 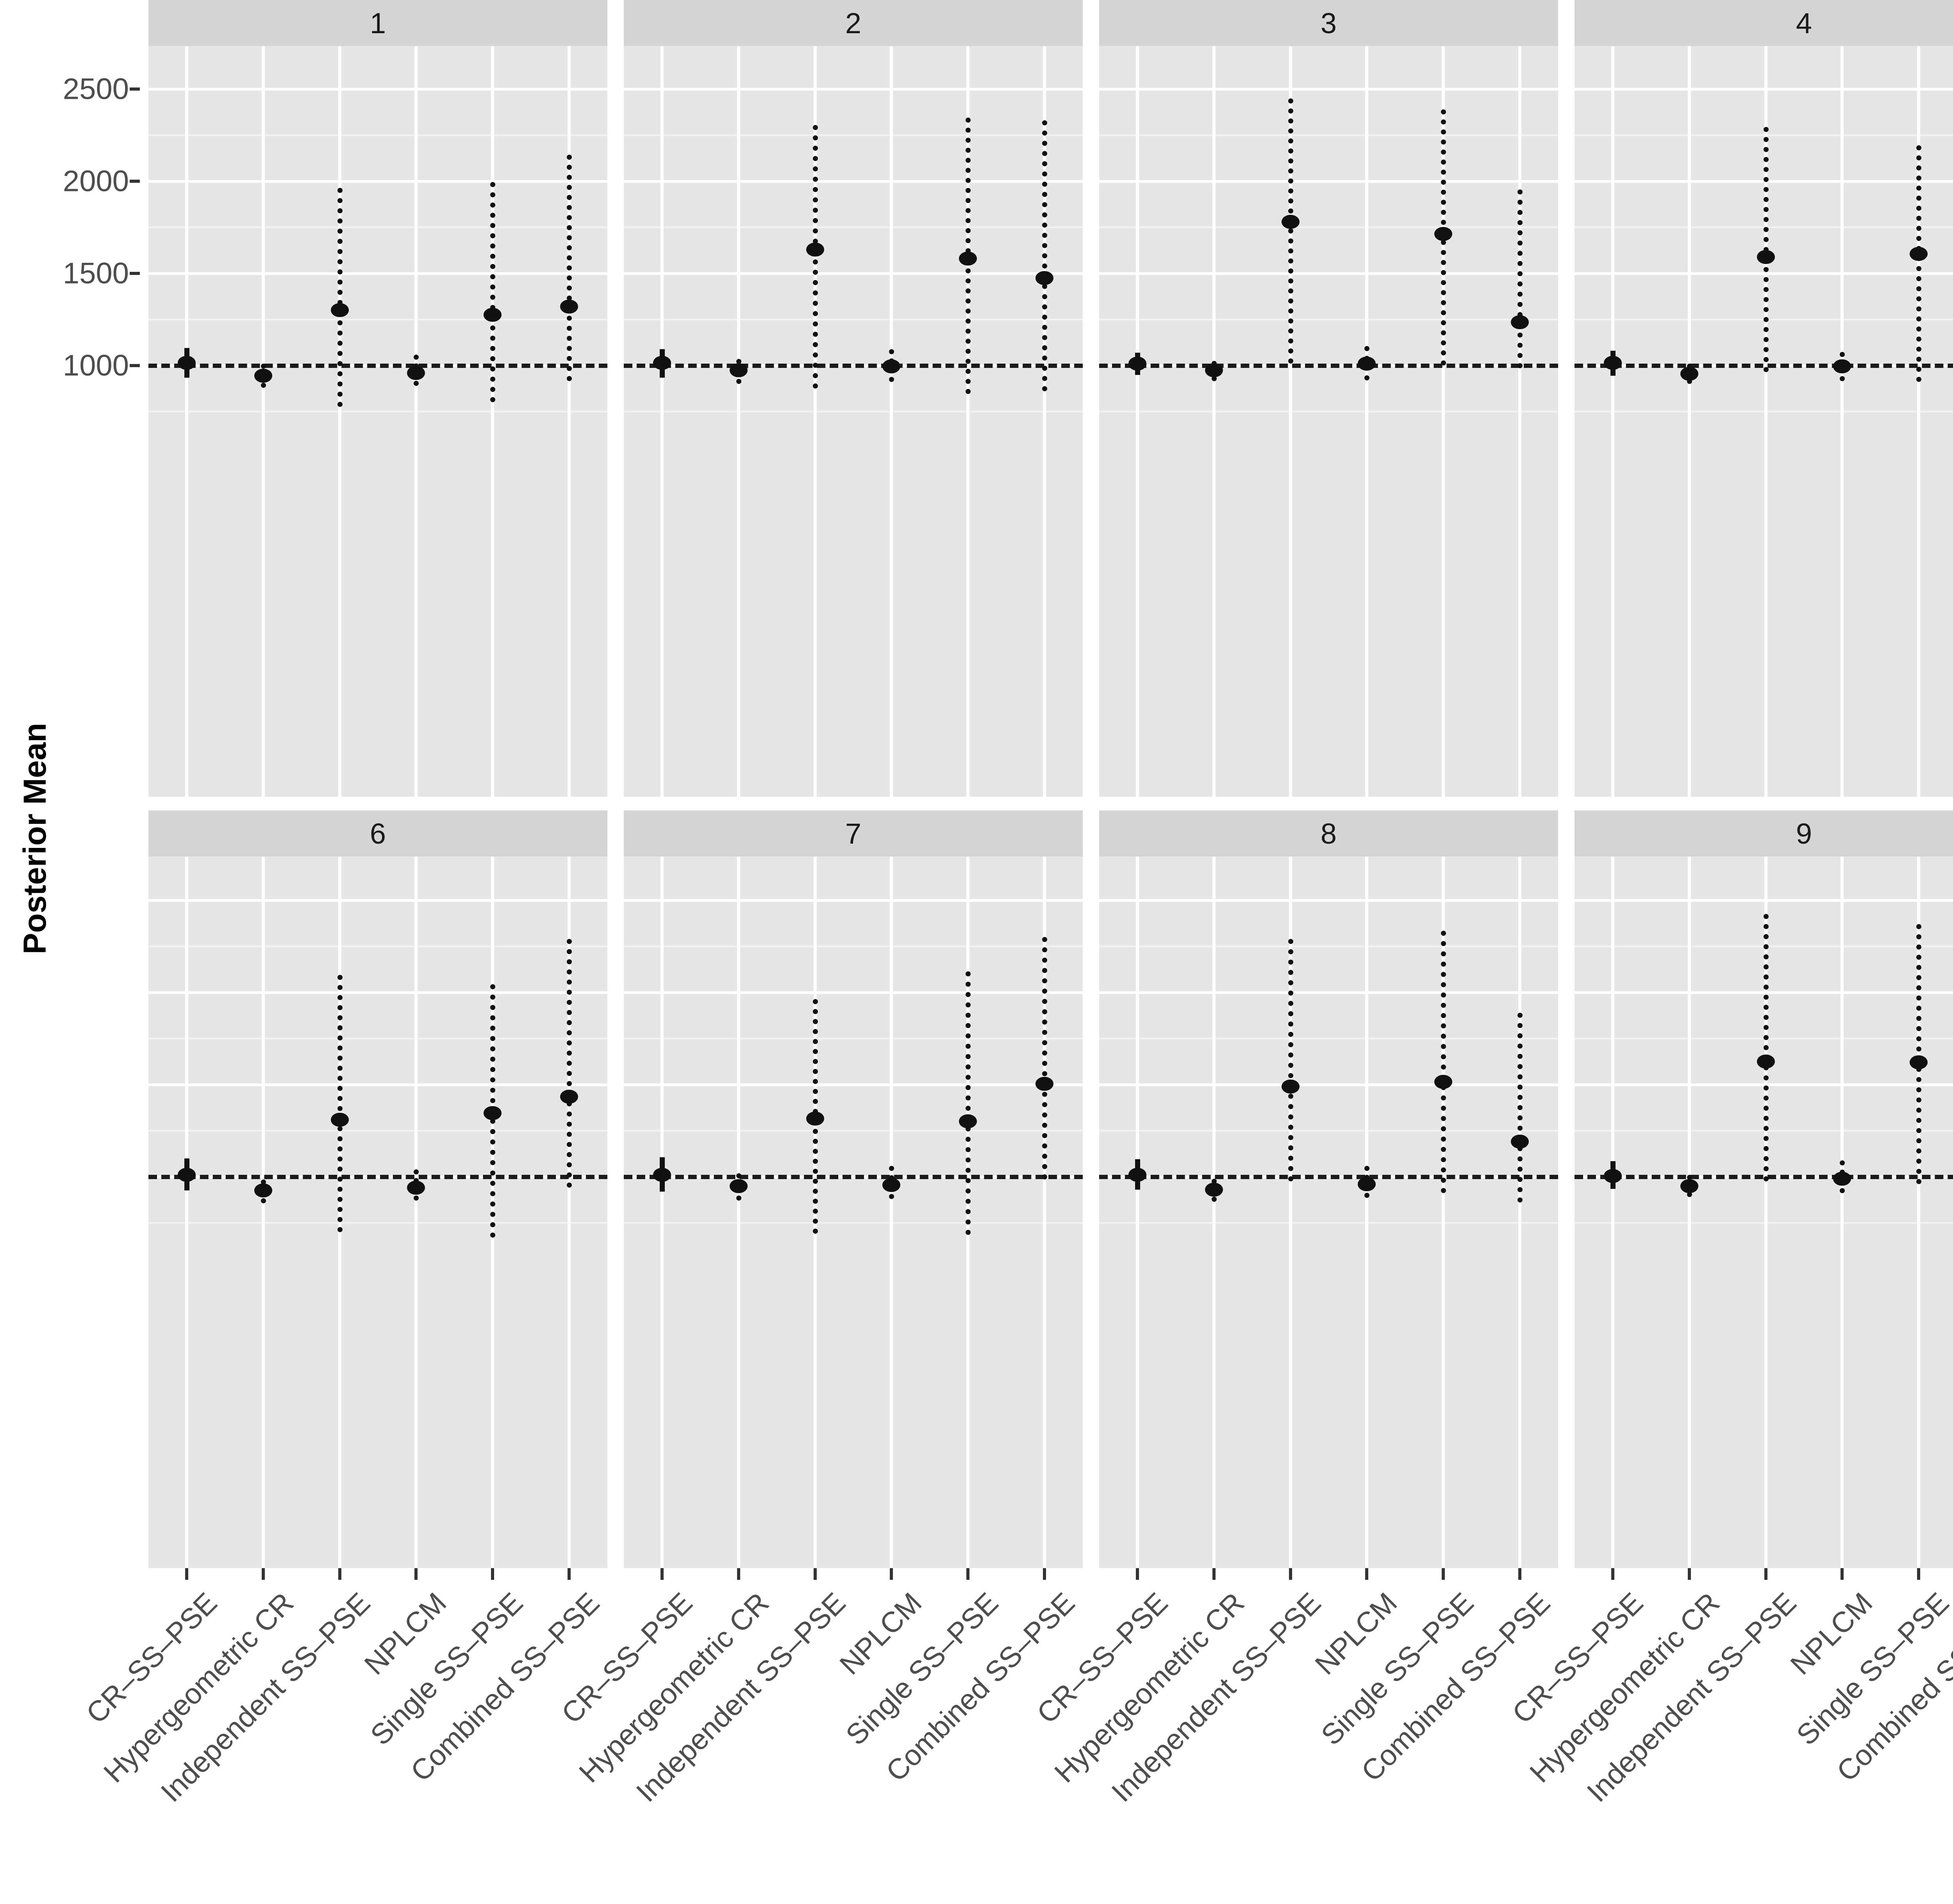 What do you see at coordinates (1764, 1189) in the screenshot?
I see `facet-panel-9: 9` at bounding box center [1764, 1189].